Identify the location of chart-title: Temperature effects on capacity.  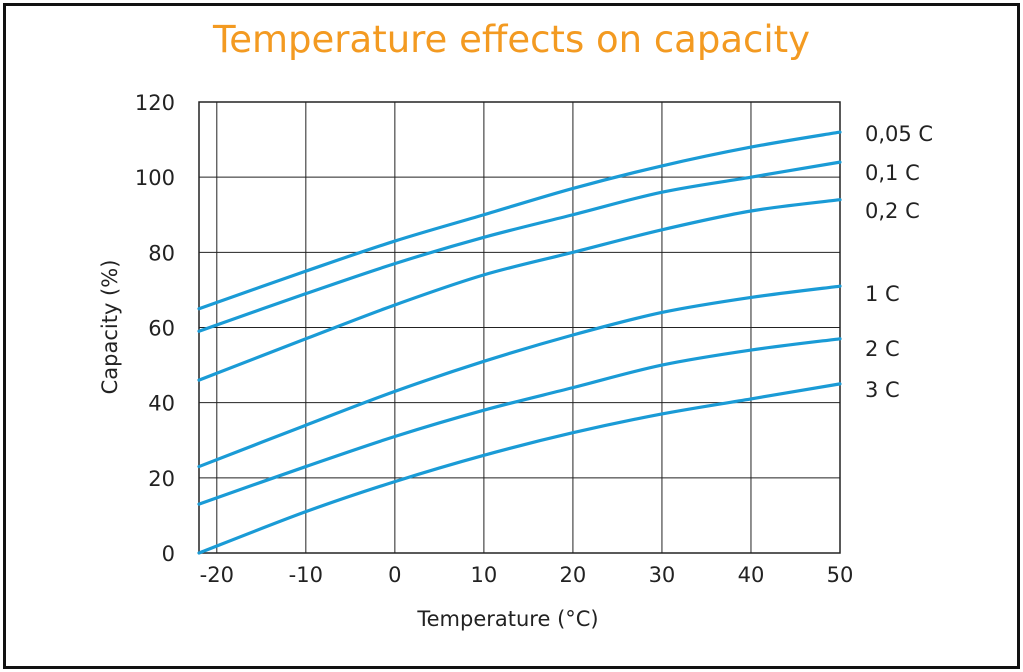
(511, 39).